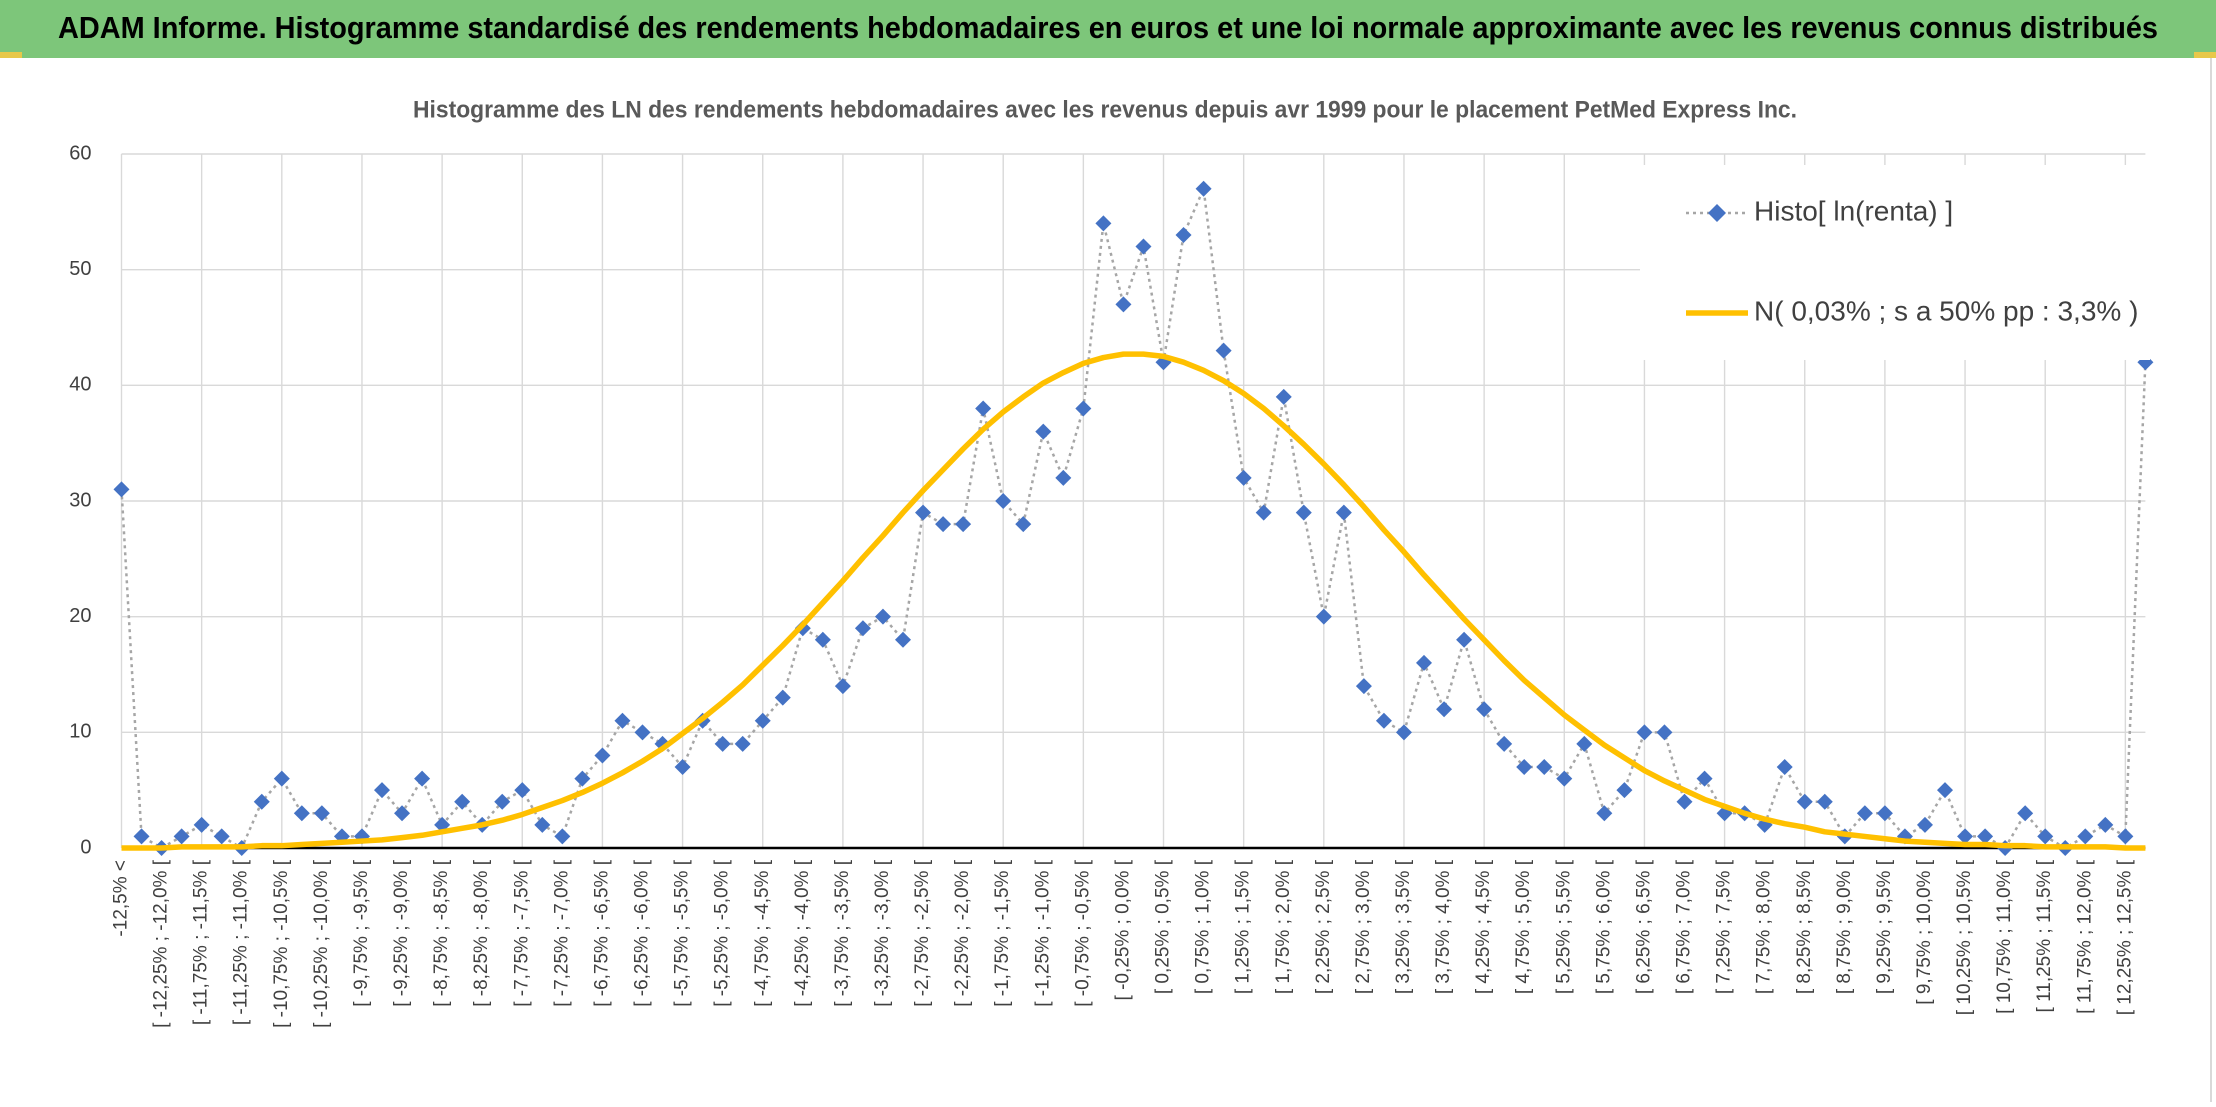  What do you see at coordinates (1523, 926) in the screenshot?
I see `x-tick-label: [ 4,75% ; 5,0% [` at bounding box center [1523, 926].